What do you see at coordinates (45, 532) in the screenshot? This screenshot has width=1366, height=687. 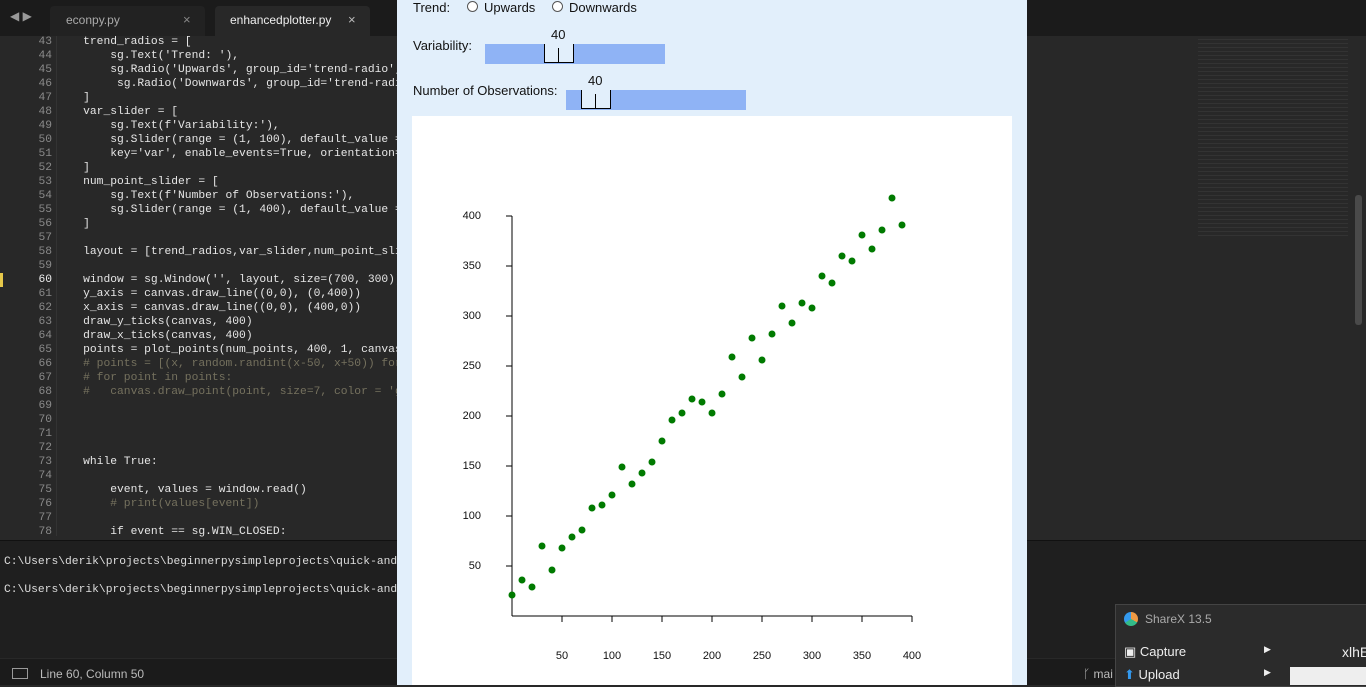 I see `line-number: 78` at bounding box center [45, 532].